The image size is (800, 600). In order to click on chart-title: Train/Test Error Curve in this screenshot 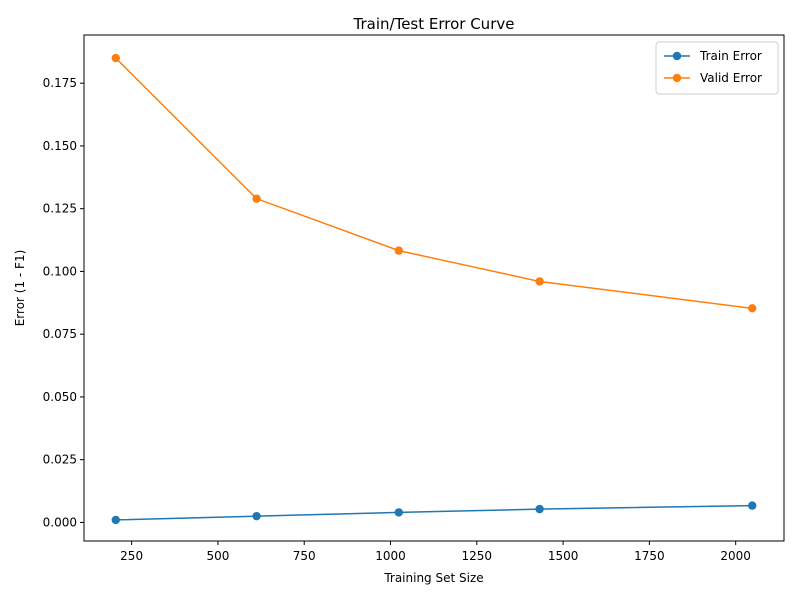, I will do `click(434, 24)`.